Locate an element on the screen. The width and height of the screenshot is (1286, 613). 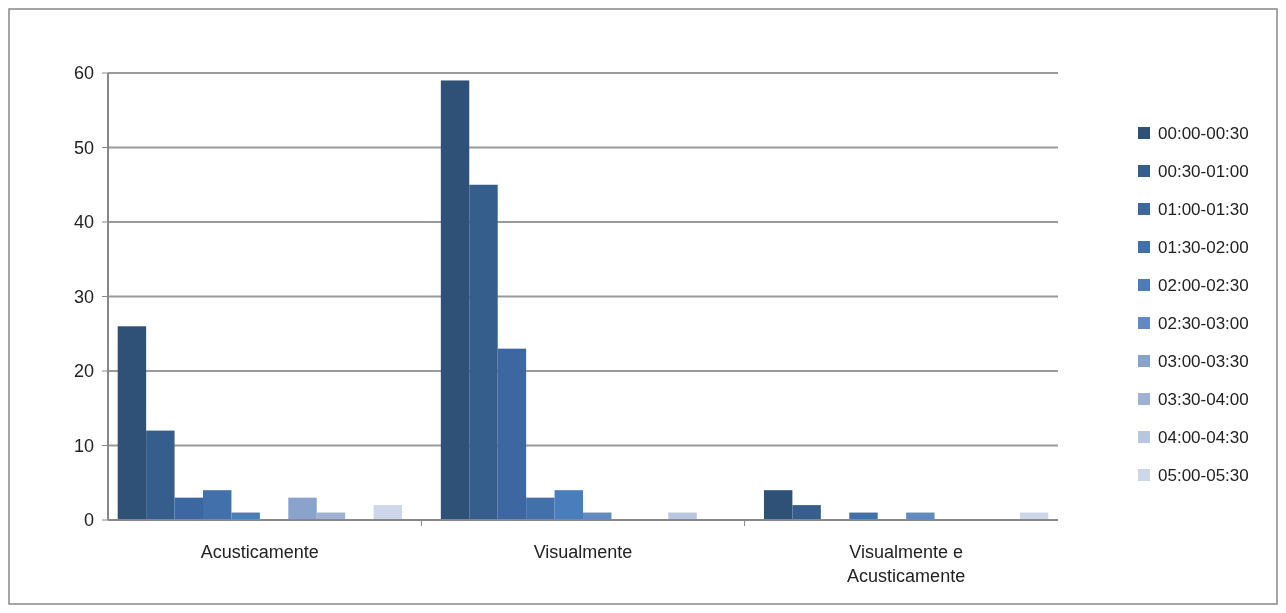
y-tick-label: 40 is located at coordinates (83, 222).